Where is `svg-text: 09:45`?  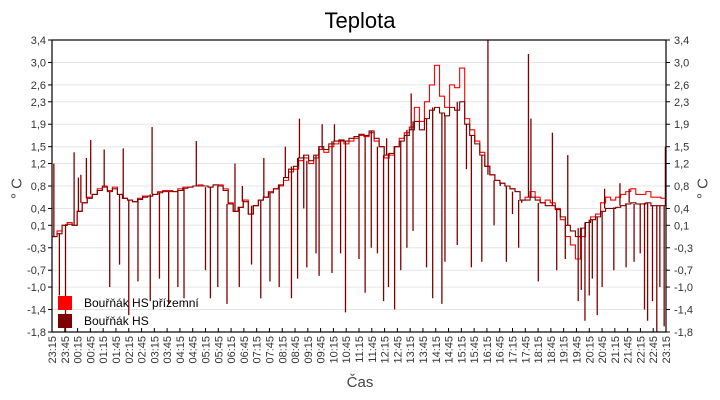 svg-text: 09:45 is located at coordinates (322, 350).